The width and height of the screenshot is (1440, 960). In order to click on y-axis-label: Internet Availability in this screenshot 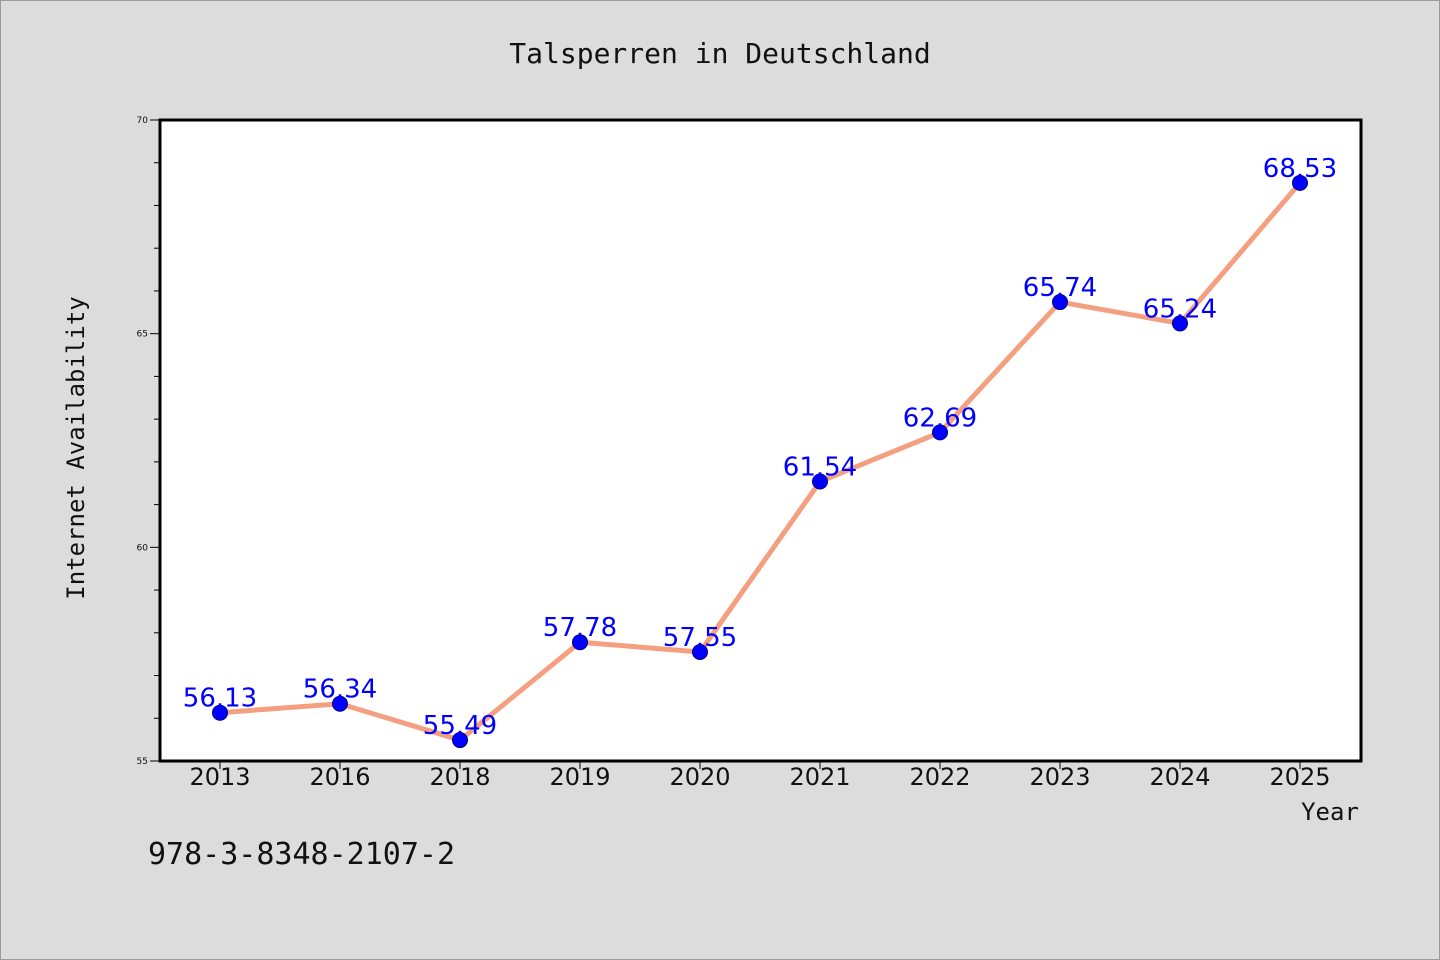, I will do `click(76, 447)`.